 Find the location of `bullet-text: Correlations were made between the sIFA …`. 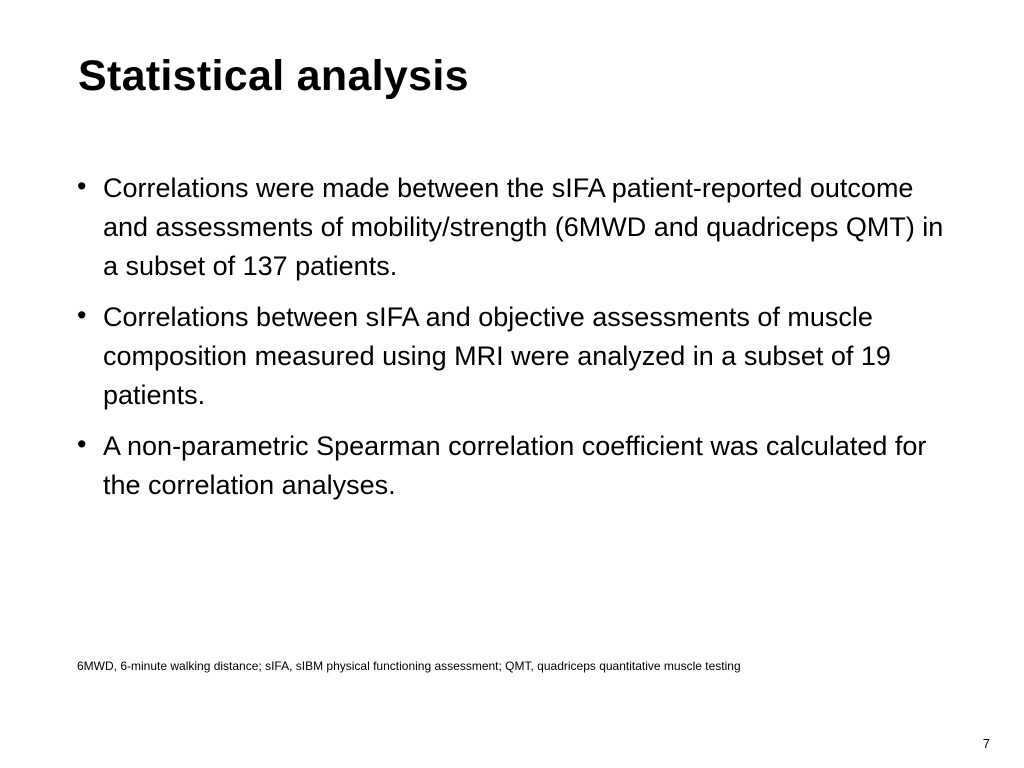

bullet-text: Correlations were made between the sIFA … is located at coordinates (523, 227).